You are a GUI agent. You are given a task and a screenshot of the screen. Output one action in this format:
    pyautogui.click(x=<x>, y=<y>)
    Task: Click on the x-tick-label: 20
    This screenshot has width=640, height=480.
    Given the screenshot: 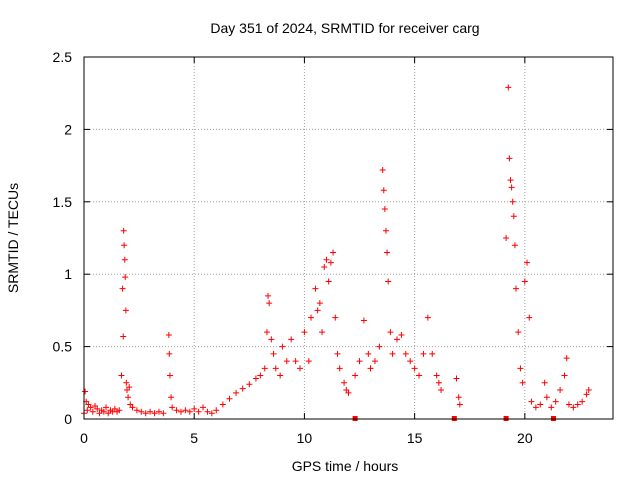 What is the action you would take?
    pyautogui.click(x=525, y=438)
    